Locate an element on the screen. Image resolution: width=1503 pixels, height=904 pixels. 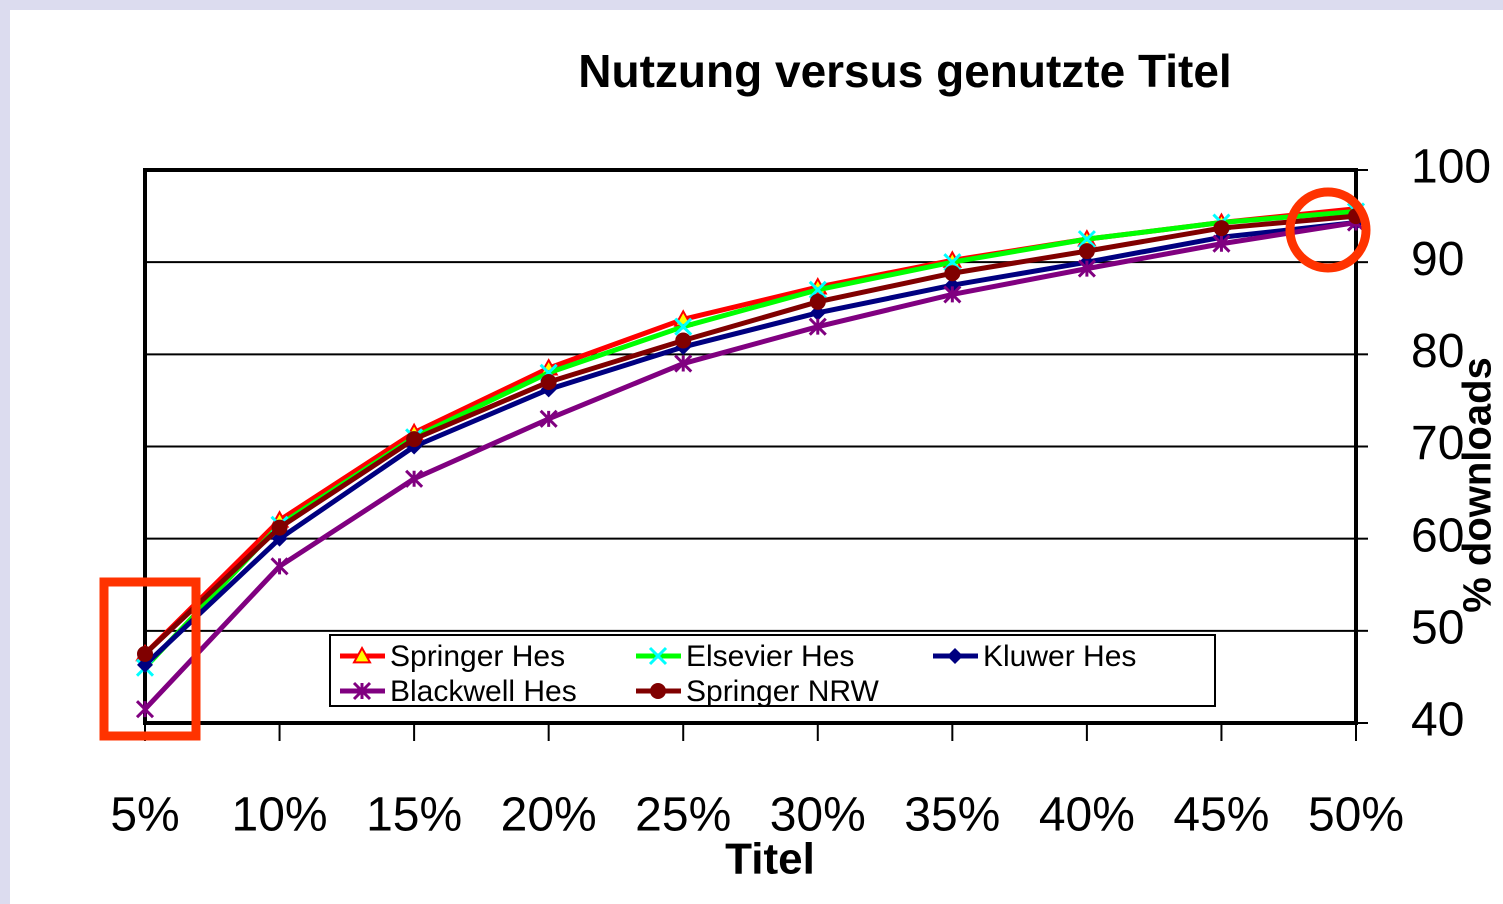
y-tick-label: 70 is located at coordinates (1437, 443).